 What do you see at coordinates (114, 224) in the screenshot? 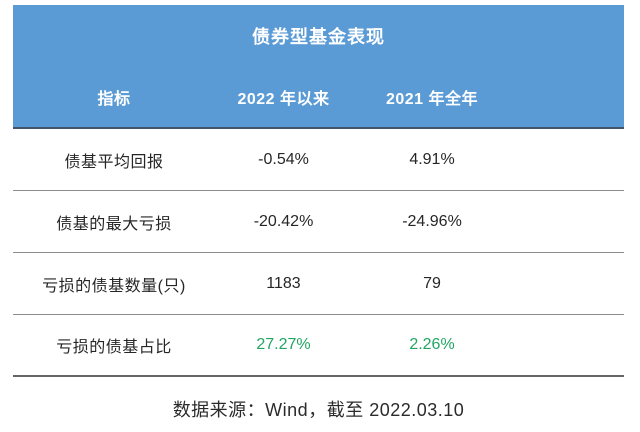
I see `row-label: 债基的最大亏损` at bounding box center [114, 224].